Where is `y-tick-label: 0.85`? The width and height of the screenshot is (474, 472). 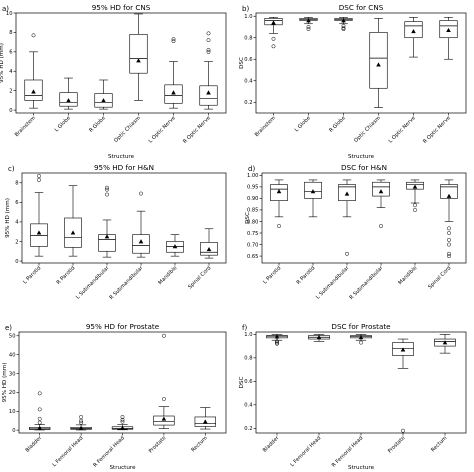 y-tick-label: 0.85 is located at coordinates (253, 211).